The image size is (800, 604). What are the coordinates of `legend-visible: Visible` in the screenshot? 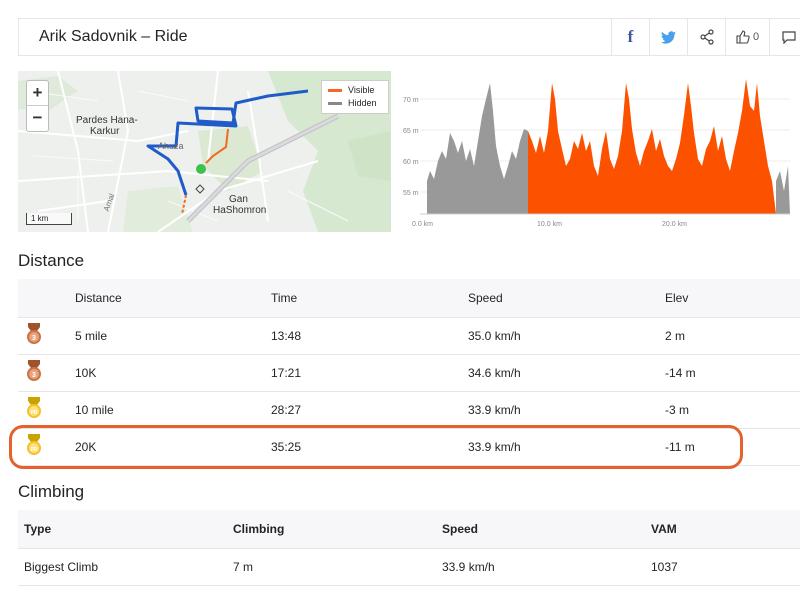 It's located at (361, 90).